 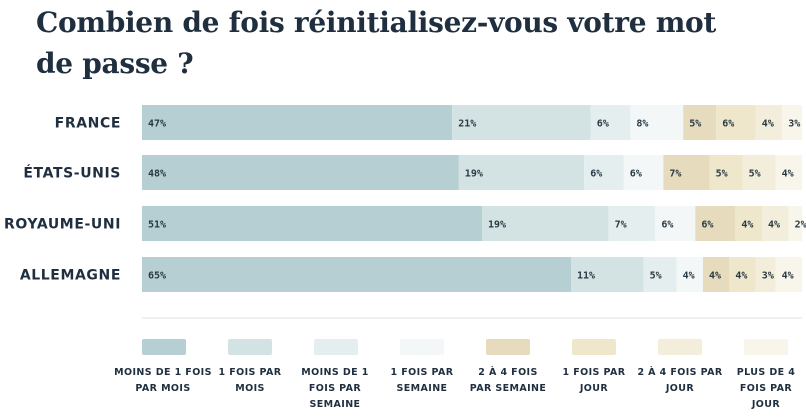 I want to click on bar-value-label: 65%, so click(x=157, y=276).